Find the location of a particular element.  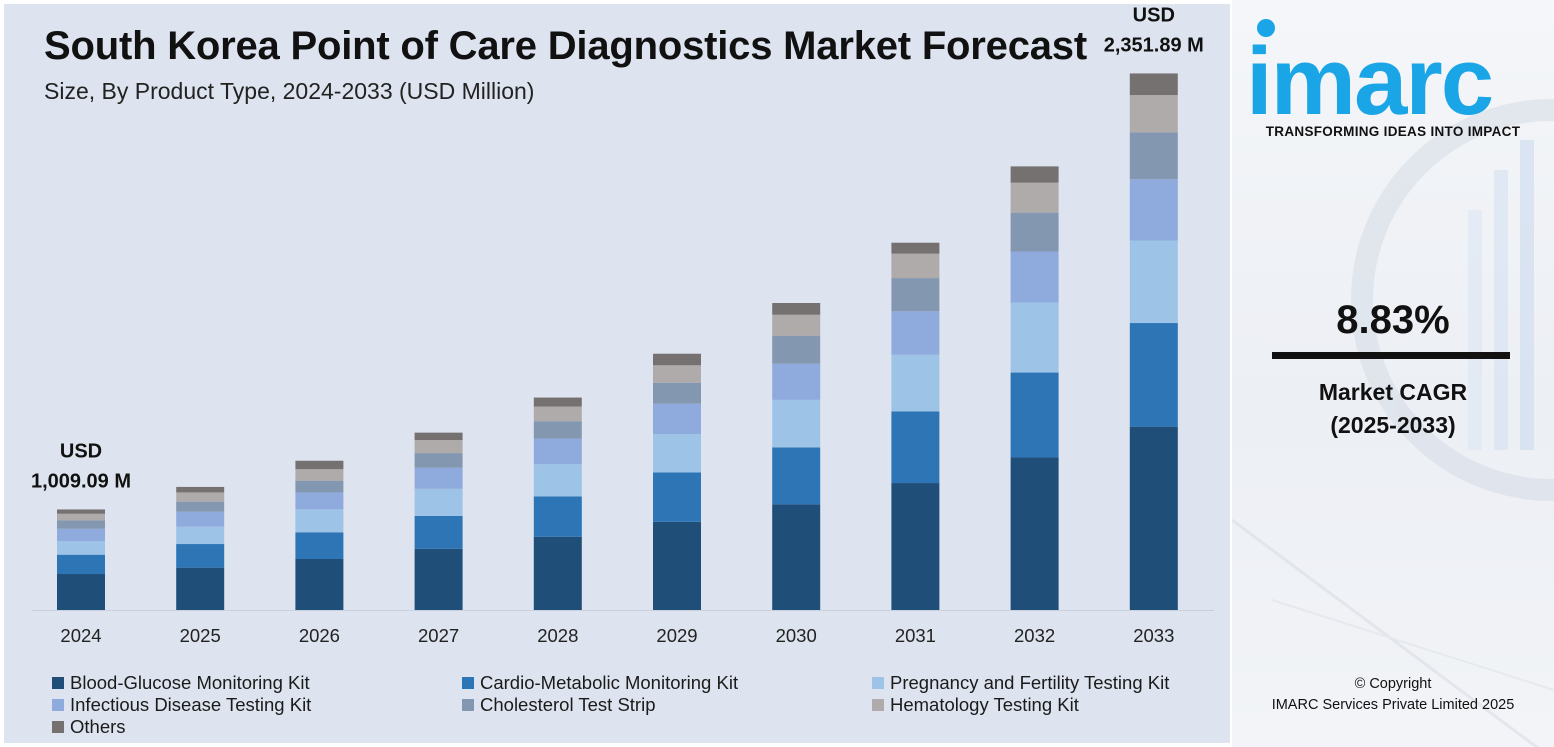

legend-item: Others is located at coordinates (89, 727).